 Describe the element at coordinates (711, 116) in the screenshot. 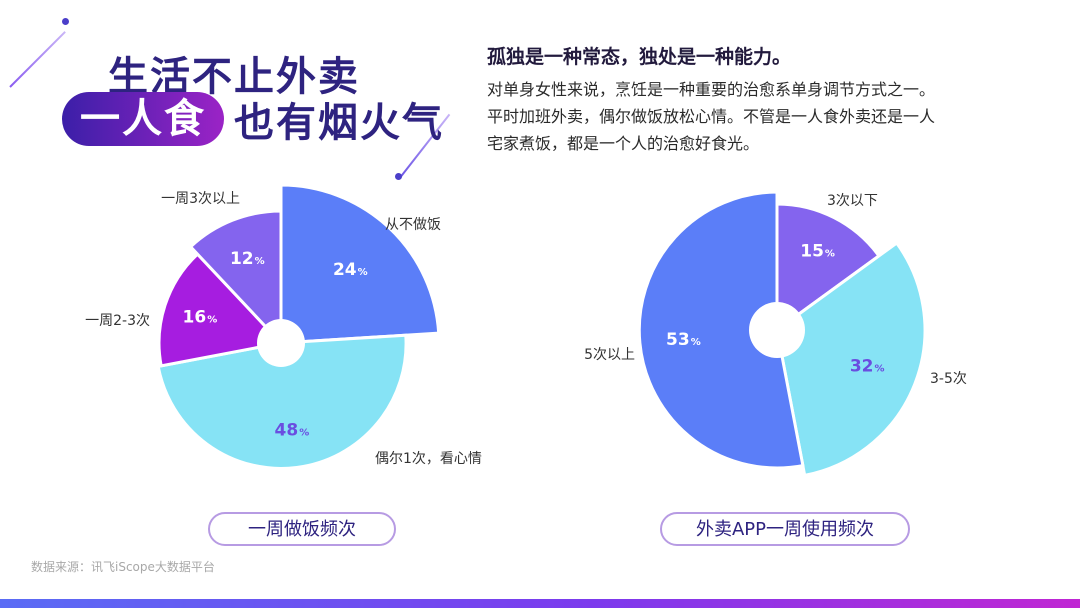

I see `paragraph-line: 平时加班外卖，偶尔做饭放松心情。不管是一人食外卖还是一人` at that location.